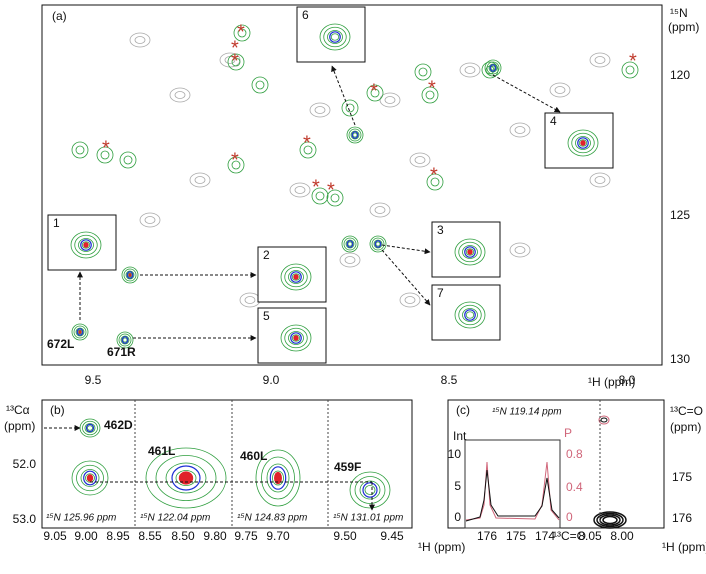 This screenshot has height=574, width=706. What do you see at coordinates (568, 433) in the screenshot?
I see `inset-label: P` at bounding box center [568, 433].